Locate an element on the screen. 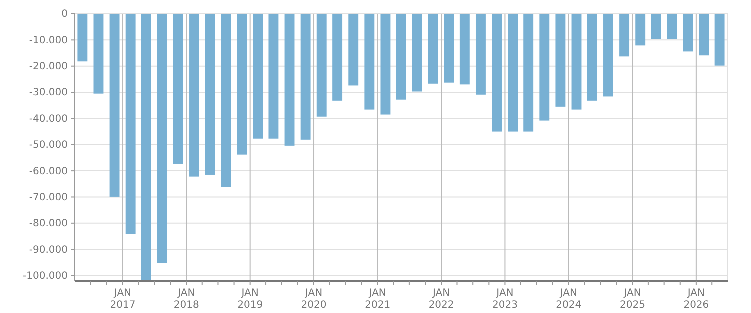 Image resolution: width=751 pixels, height=313 pixels. y-tick-label: -70.000 is located at coordinates (48, 198).